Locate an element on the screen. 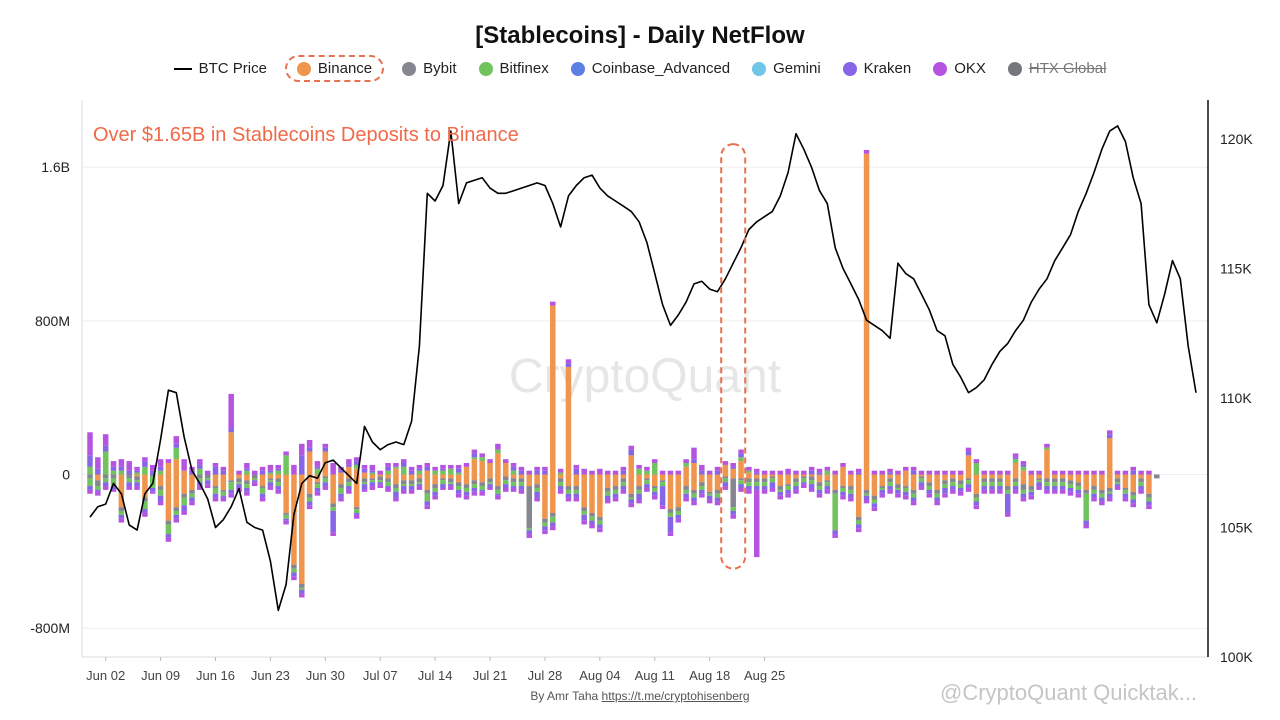  legend-label: HTX Global is located at coordinates (1067, 68).